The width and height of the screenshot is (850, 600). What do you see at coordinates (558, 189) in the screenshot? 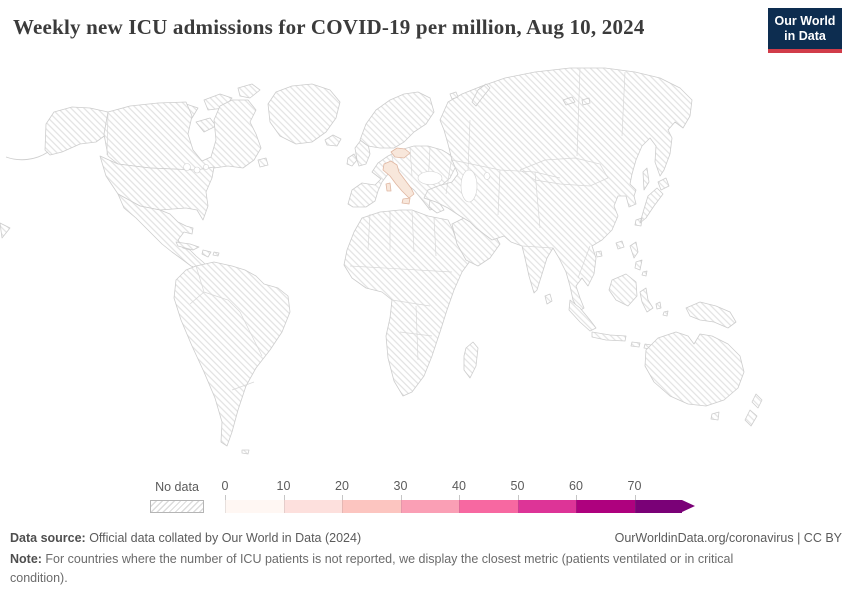
I see `landmass-asia` at bounding box center [558, 189].